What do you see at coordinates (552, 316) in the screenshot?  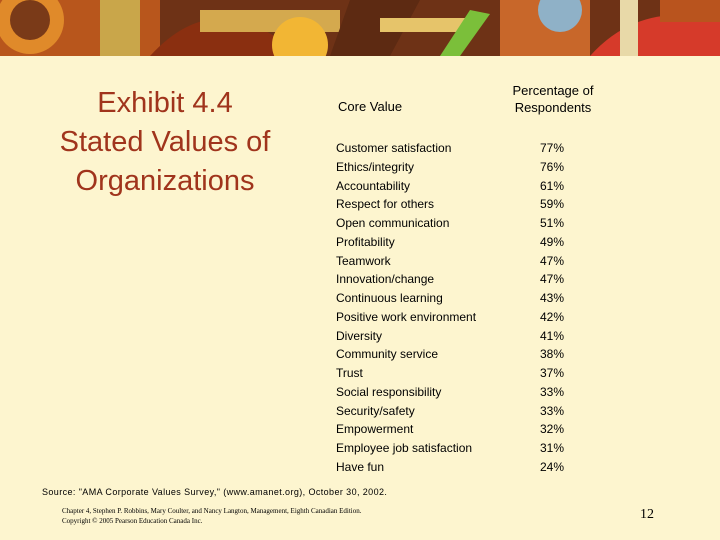 I see `percentage: 42%` at bounding box center [552, 316].